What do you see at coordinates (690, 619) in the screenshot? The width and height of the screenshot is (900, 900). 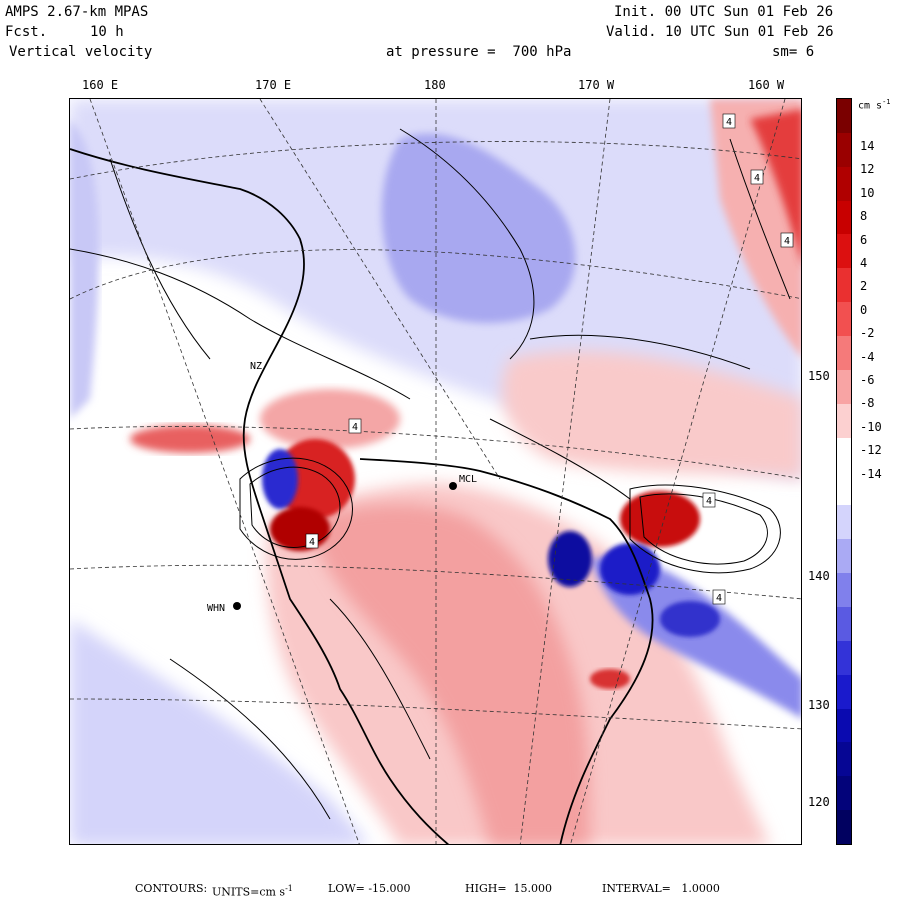 I see `descent-southeast` at bounding box center [690, 619].